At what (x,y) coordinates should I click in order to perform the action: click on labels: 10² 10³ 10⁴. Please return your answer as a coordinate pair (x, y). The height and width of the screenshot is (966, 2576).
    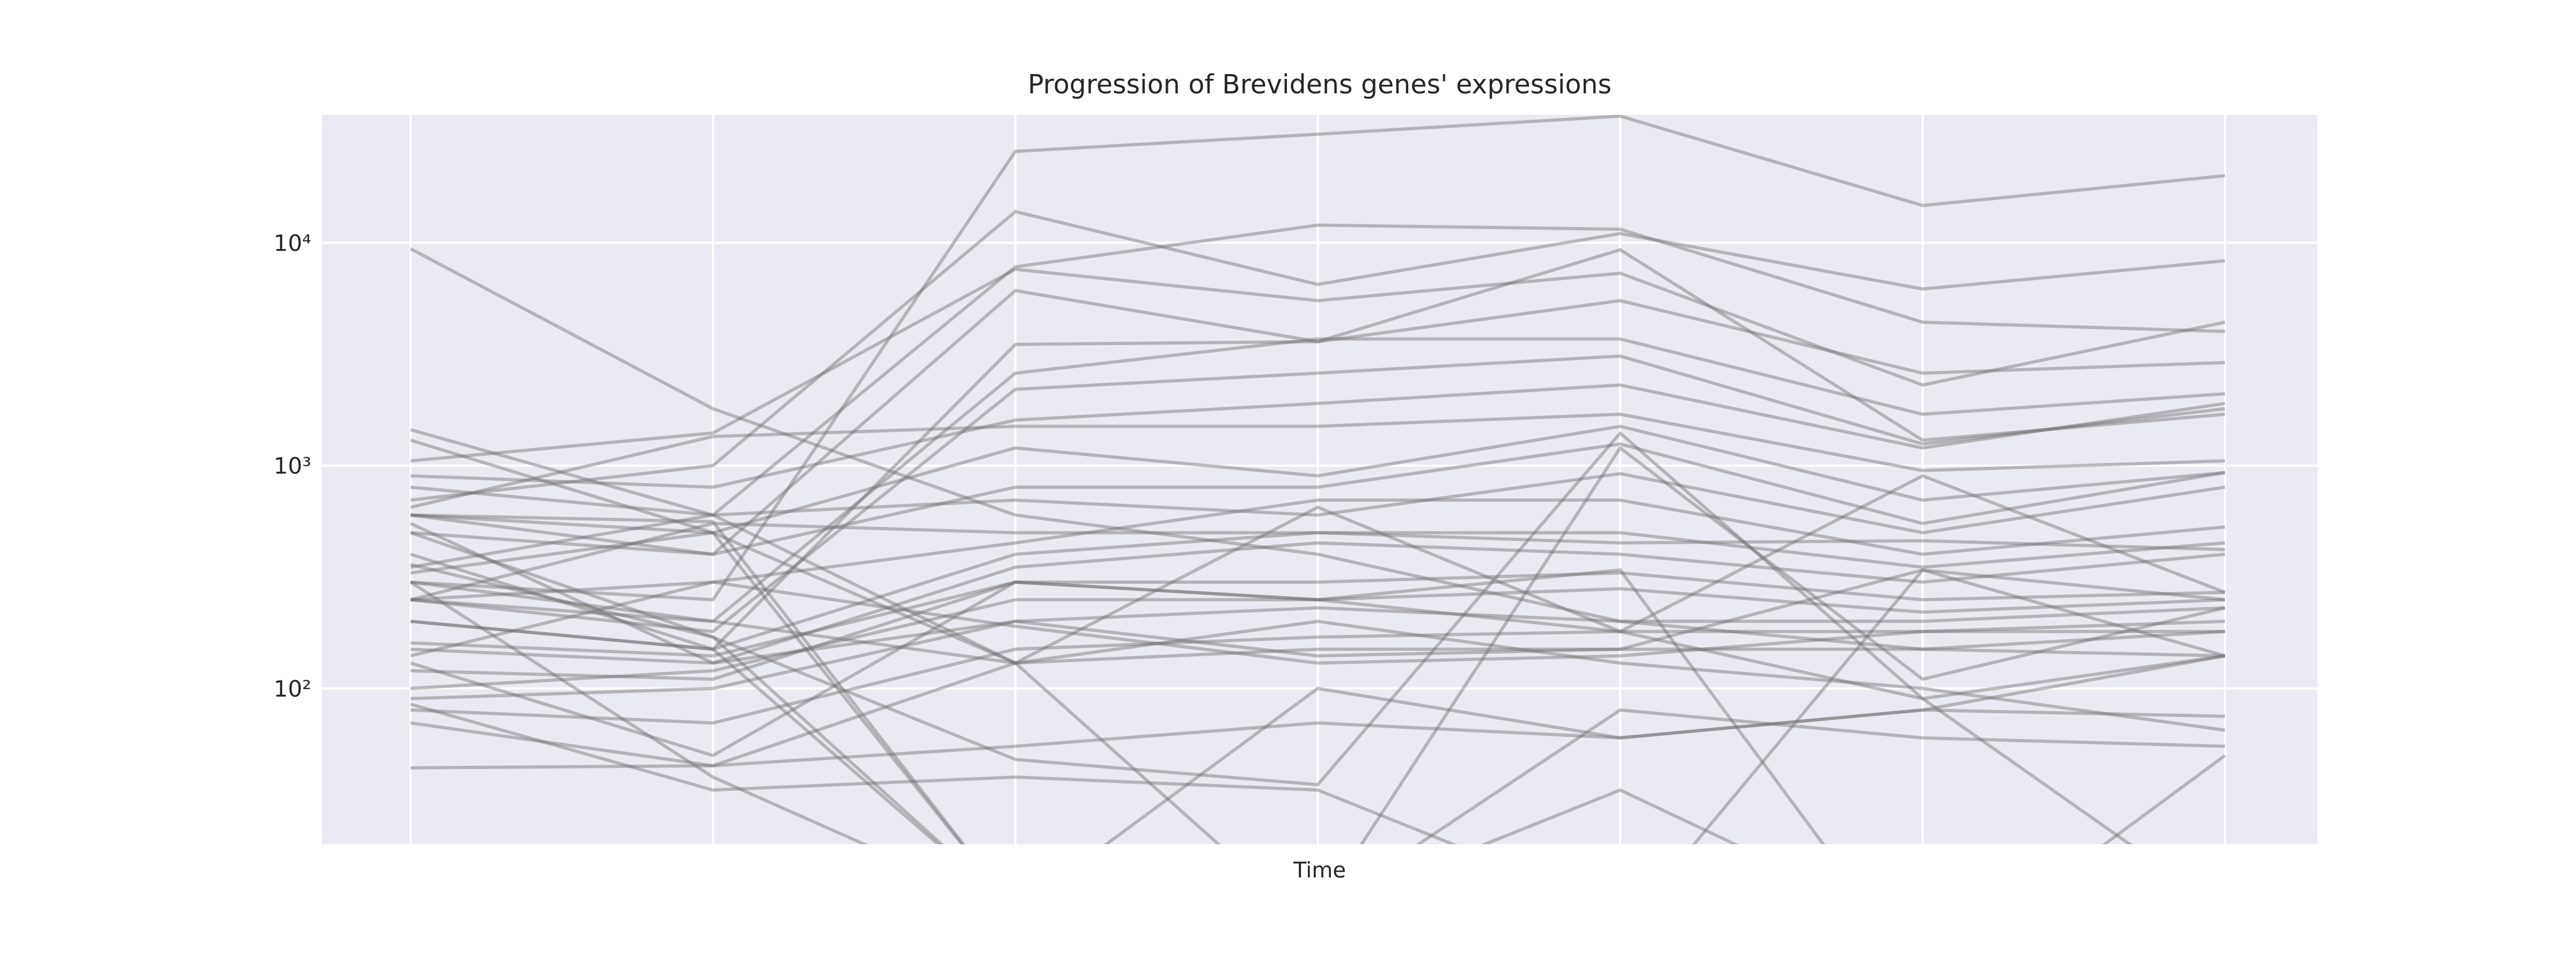
    Looking at the image, I should click on (292, 465).